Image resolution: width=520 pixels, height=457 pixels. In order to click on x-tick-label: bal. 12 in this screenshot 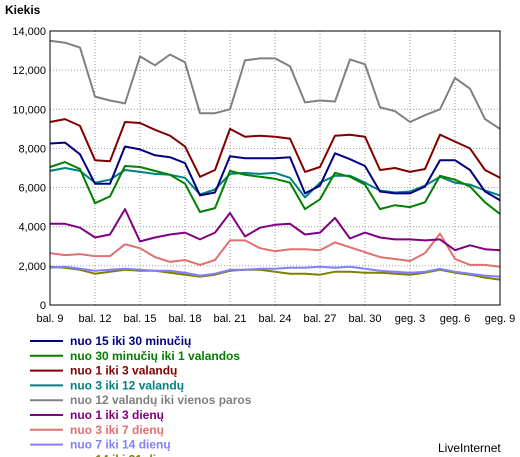, I will do `click(94, 319)`.